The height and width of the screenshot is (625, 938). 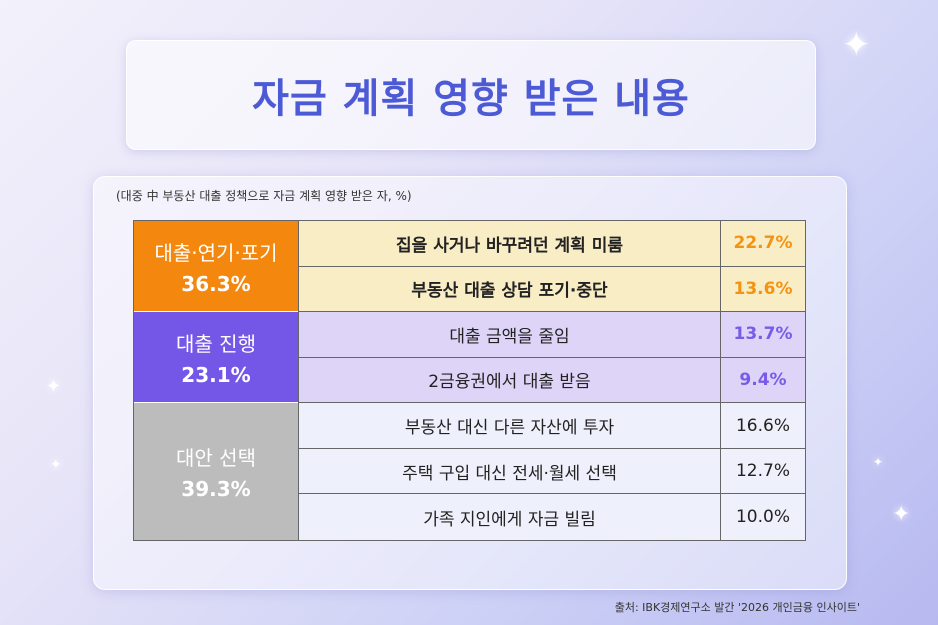 What do you see at coordinates (216, 458) in the screenshot?
I see `group-name: 대안 선택` at bounding box center [216, 458].